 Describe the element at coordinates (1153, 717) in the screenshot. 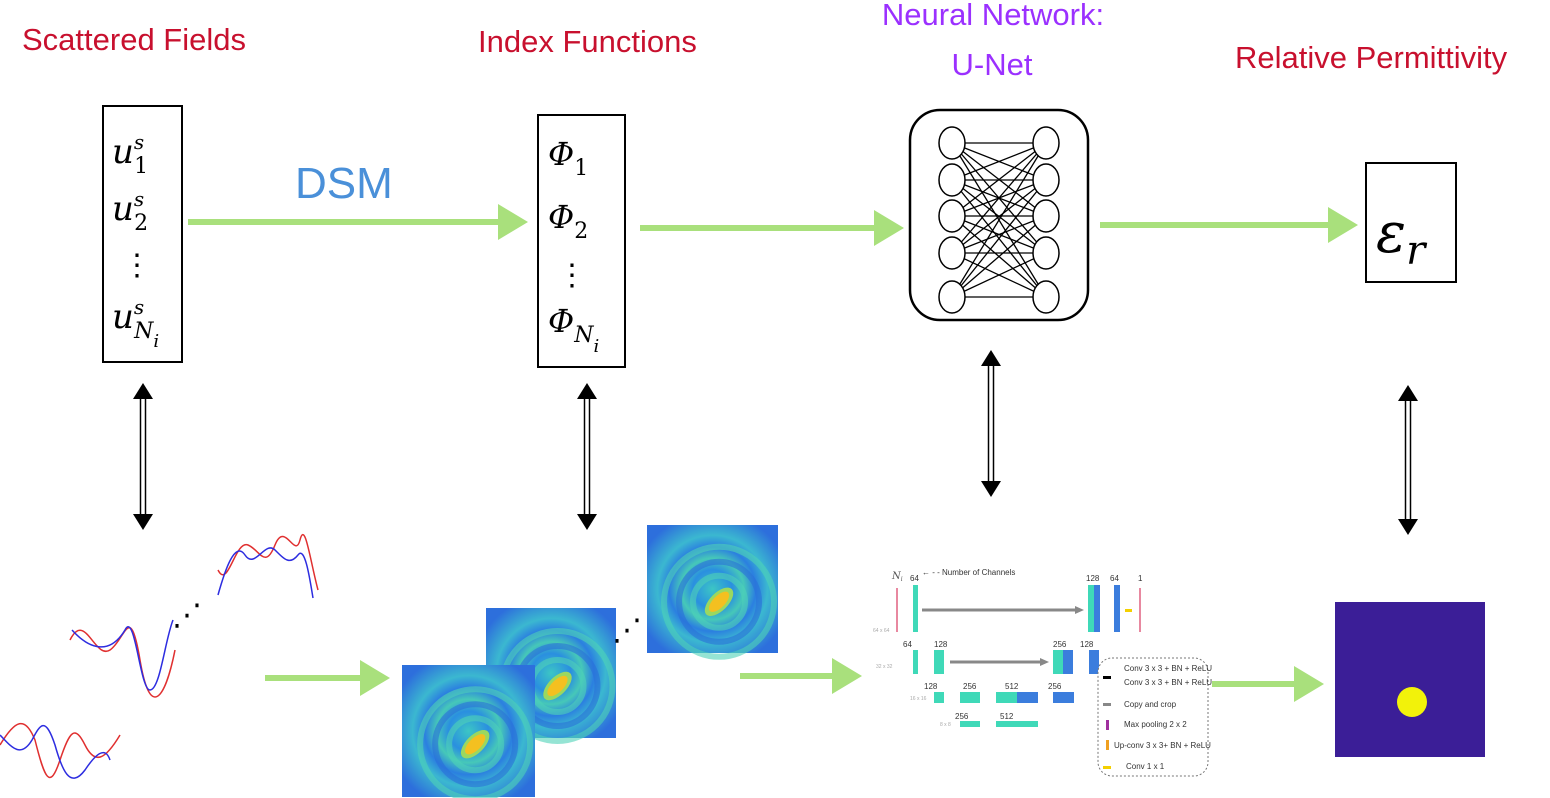

I see `unet-legend` at that location.